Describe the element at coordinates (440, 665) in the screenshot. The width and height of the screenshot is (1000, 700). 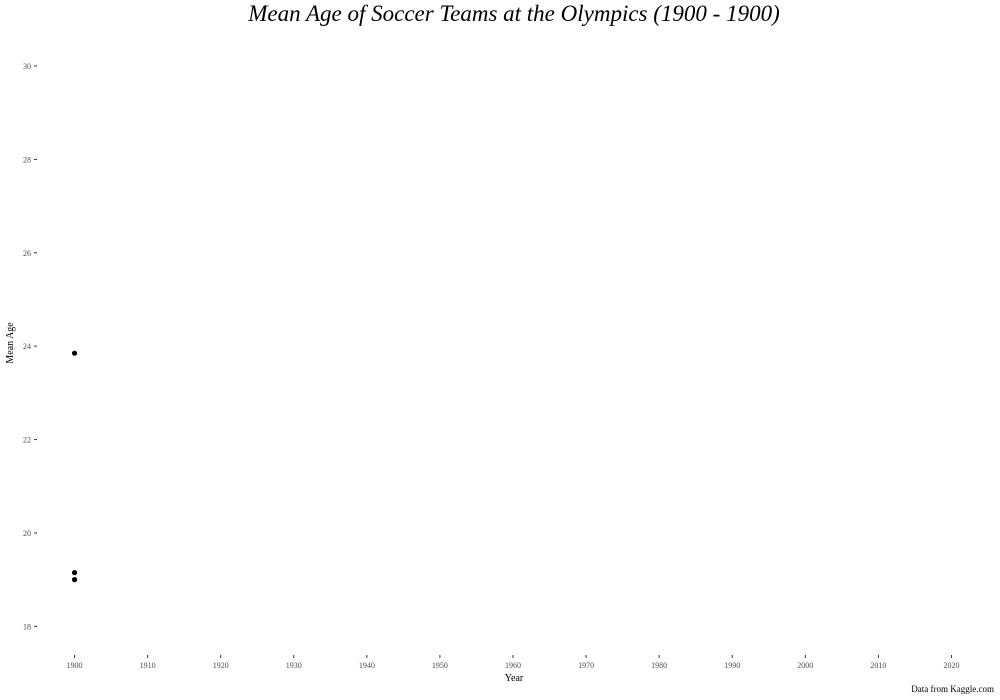
I see `x-tick-label: 1950` at that location.